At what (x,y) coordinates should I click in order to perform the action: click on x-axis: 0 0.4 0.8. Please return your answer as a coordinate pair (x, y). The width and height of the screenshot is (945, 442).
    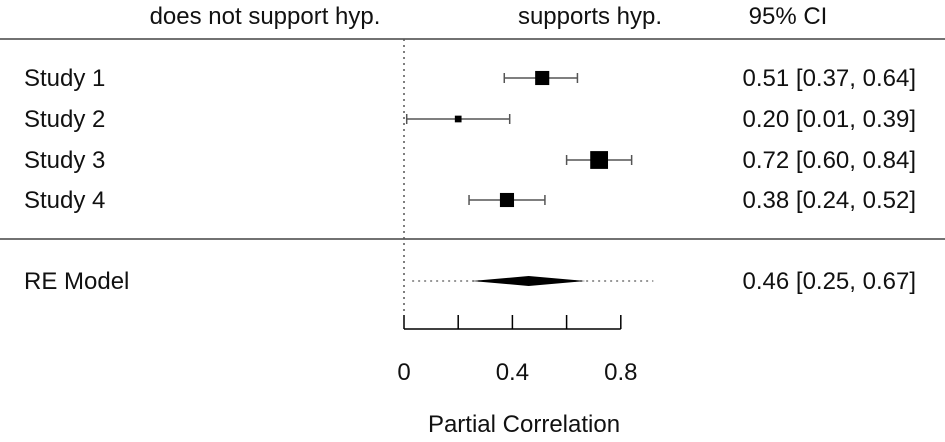
    Looking at the image, I should click on (517, 350).